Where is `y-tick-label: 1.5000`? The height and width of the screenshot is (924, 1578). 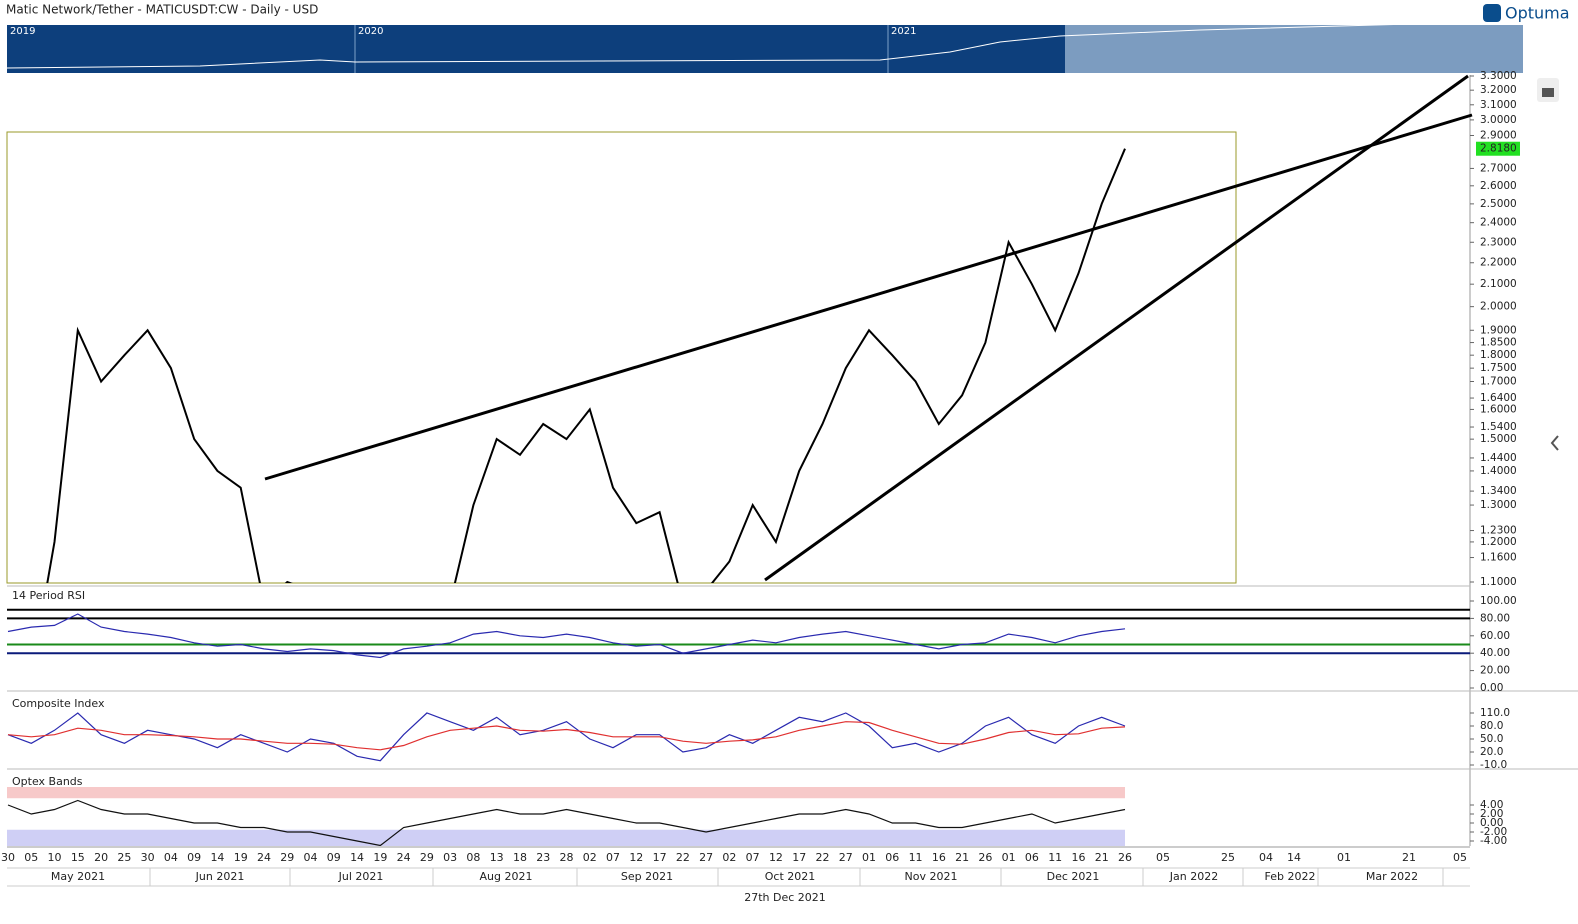 y-tick-label: 1.5000 is located at coordinates (1498, 439).